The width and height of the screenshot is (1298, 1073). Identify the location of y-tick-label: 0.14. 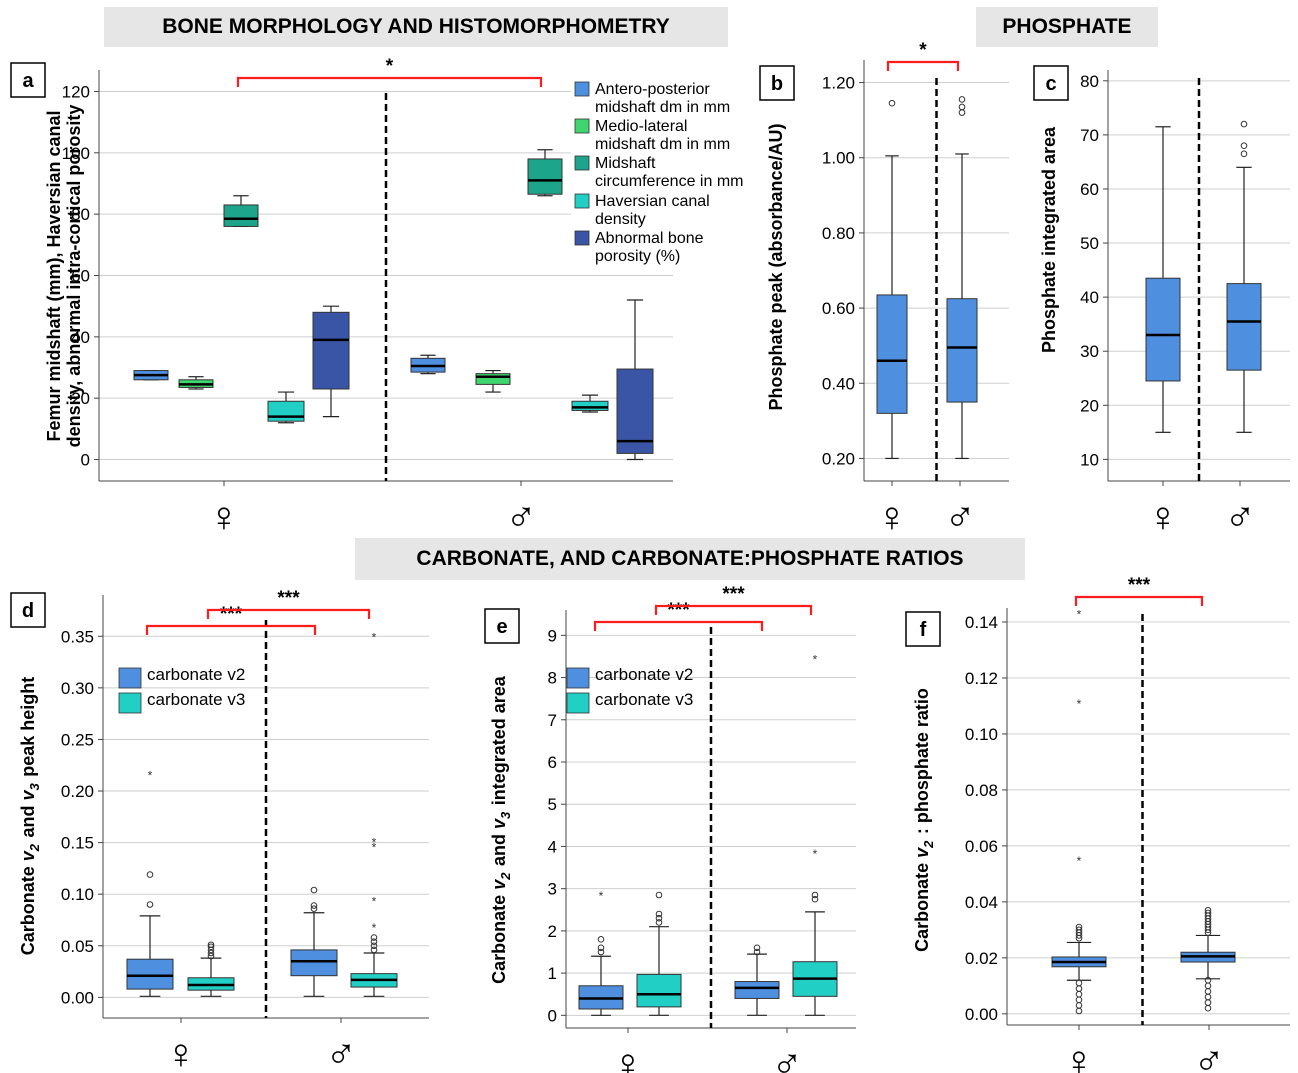
(981, 622).